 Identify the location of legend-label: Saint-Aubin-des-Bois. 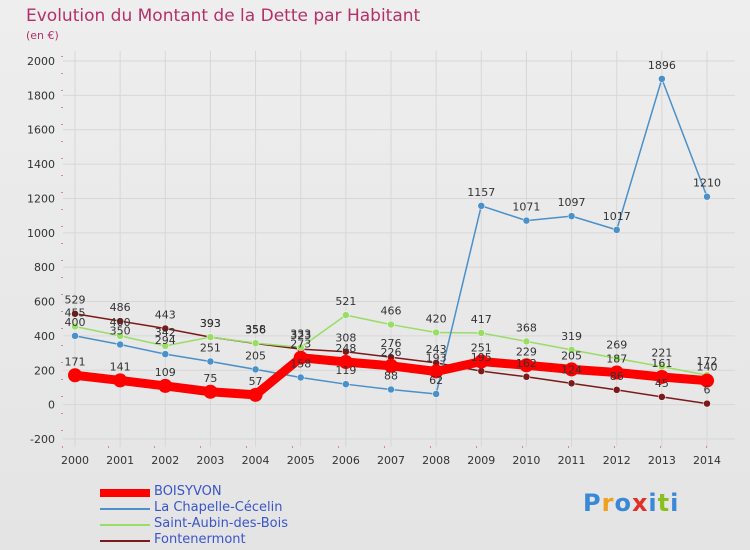
(221, 523).